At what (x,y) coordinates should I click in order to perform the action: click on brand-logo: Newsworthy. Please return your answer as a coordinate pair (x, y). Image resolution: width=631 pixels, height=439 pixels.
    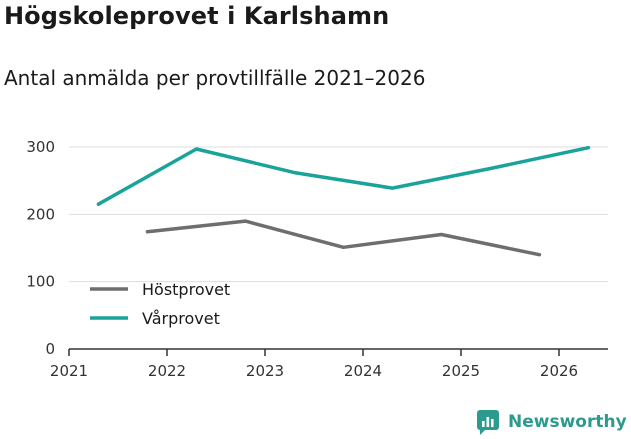
    Looking at the image, I should click on (551, 422).